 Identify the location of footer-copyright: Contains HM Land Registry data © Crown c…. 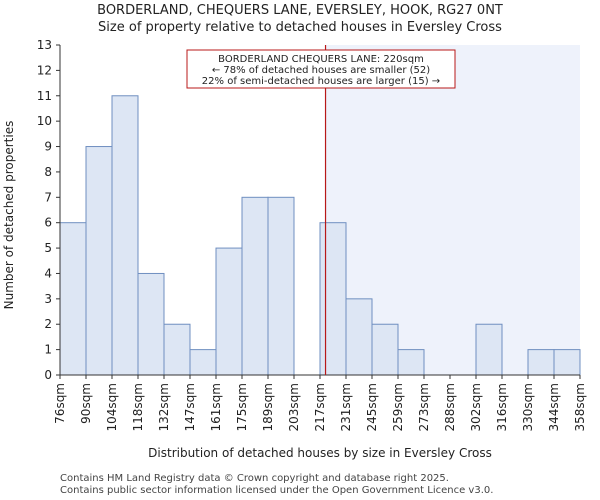
(254, 478).